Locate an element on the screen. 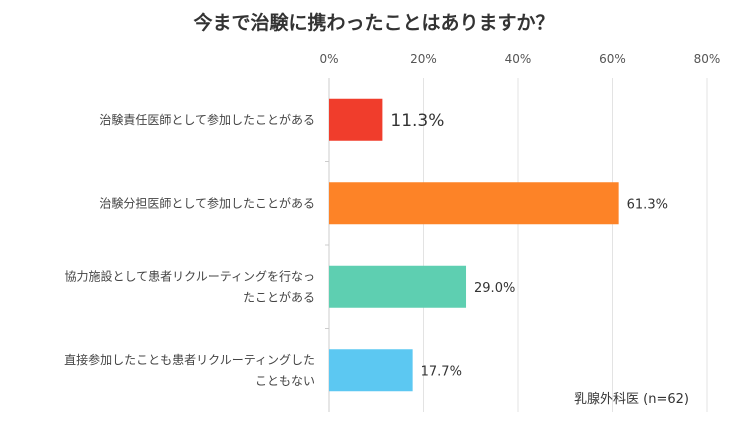 This screenshot has height=430, width=748. data-label: 11.3% is located at coordinates (417, 121).